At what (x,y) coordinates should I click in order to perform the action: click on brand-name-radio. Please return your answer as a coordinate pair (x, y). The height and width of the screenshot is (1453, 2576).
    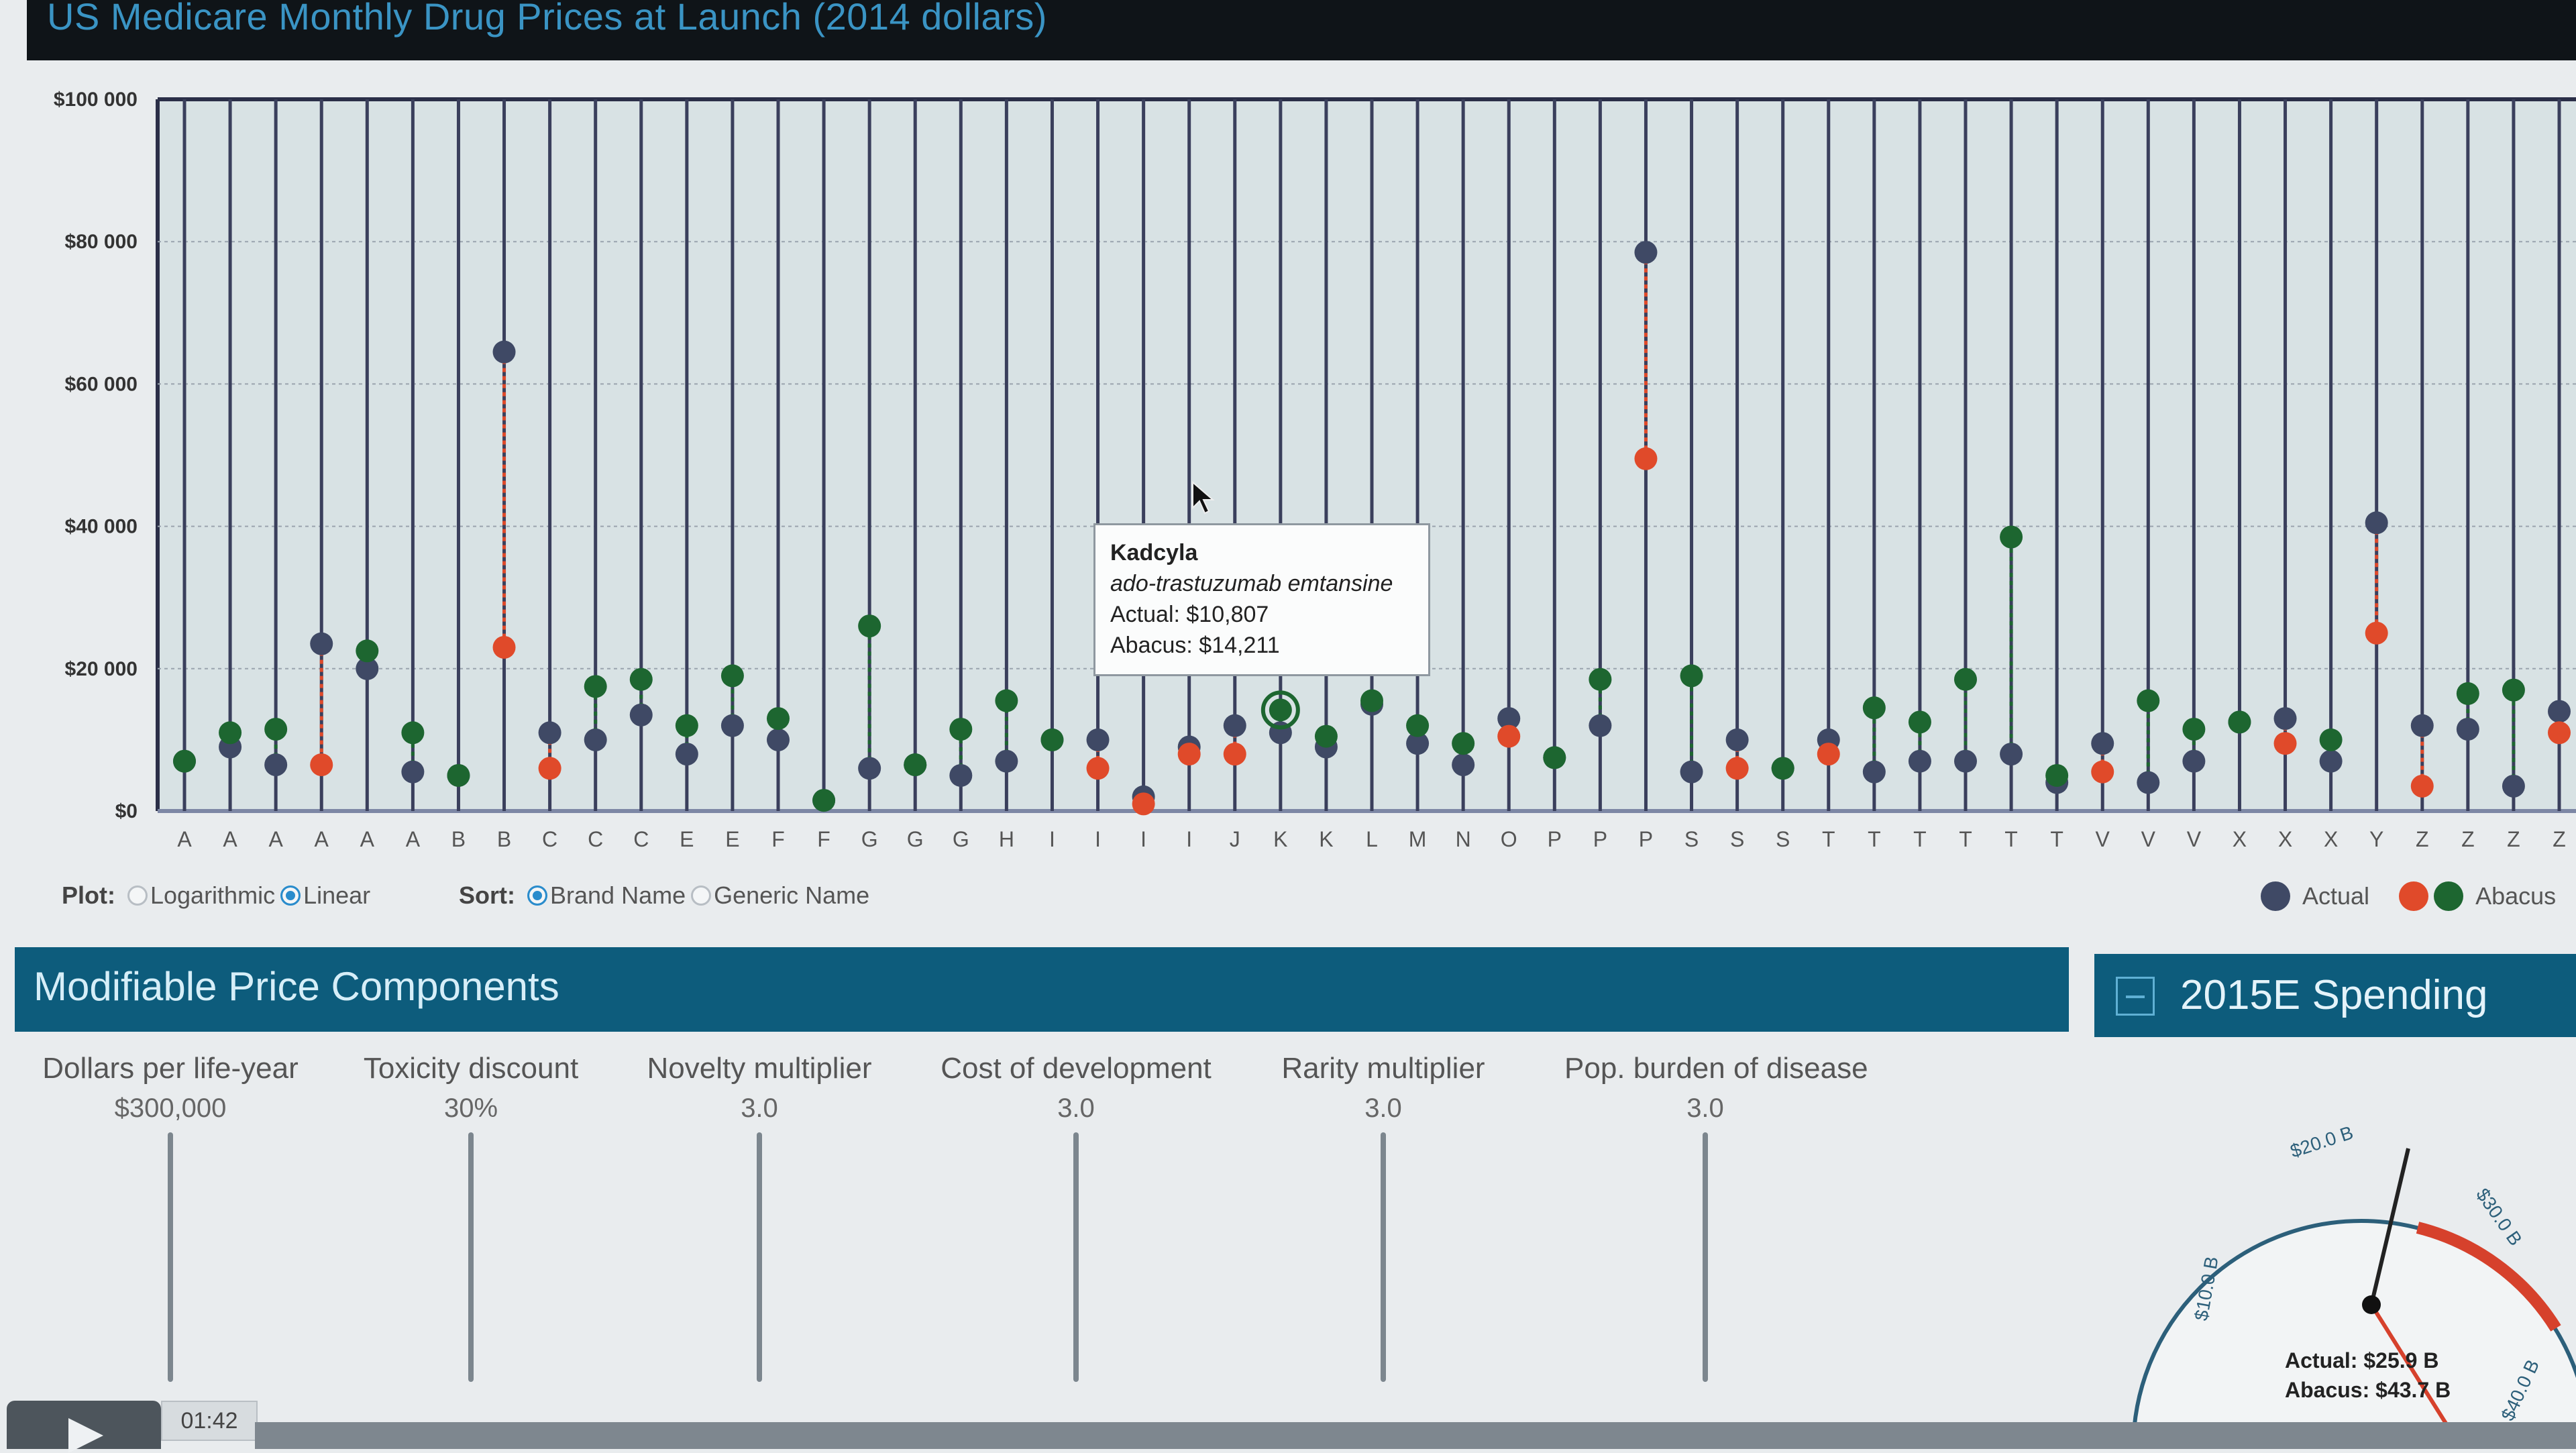
    Looking at the image, I should click on (537, 895).